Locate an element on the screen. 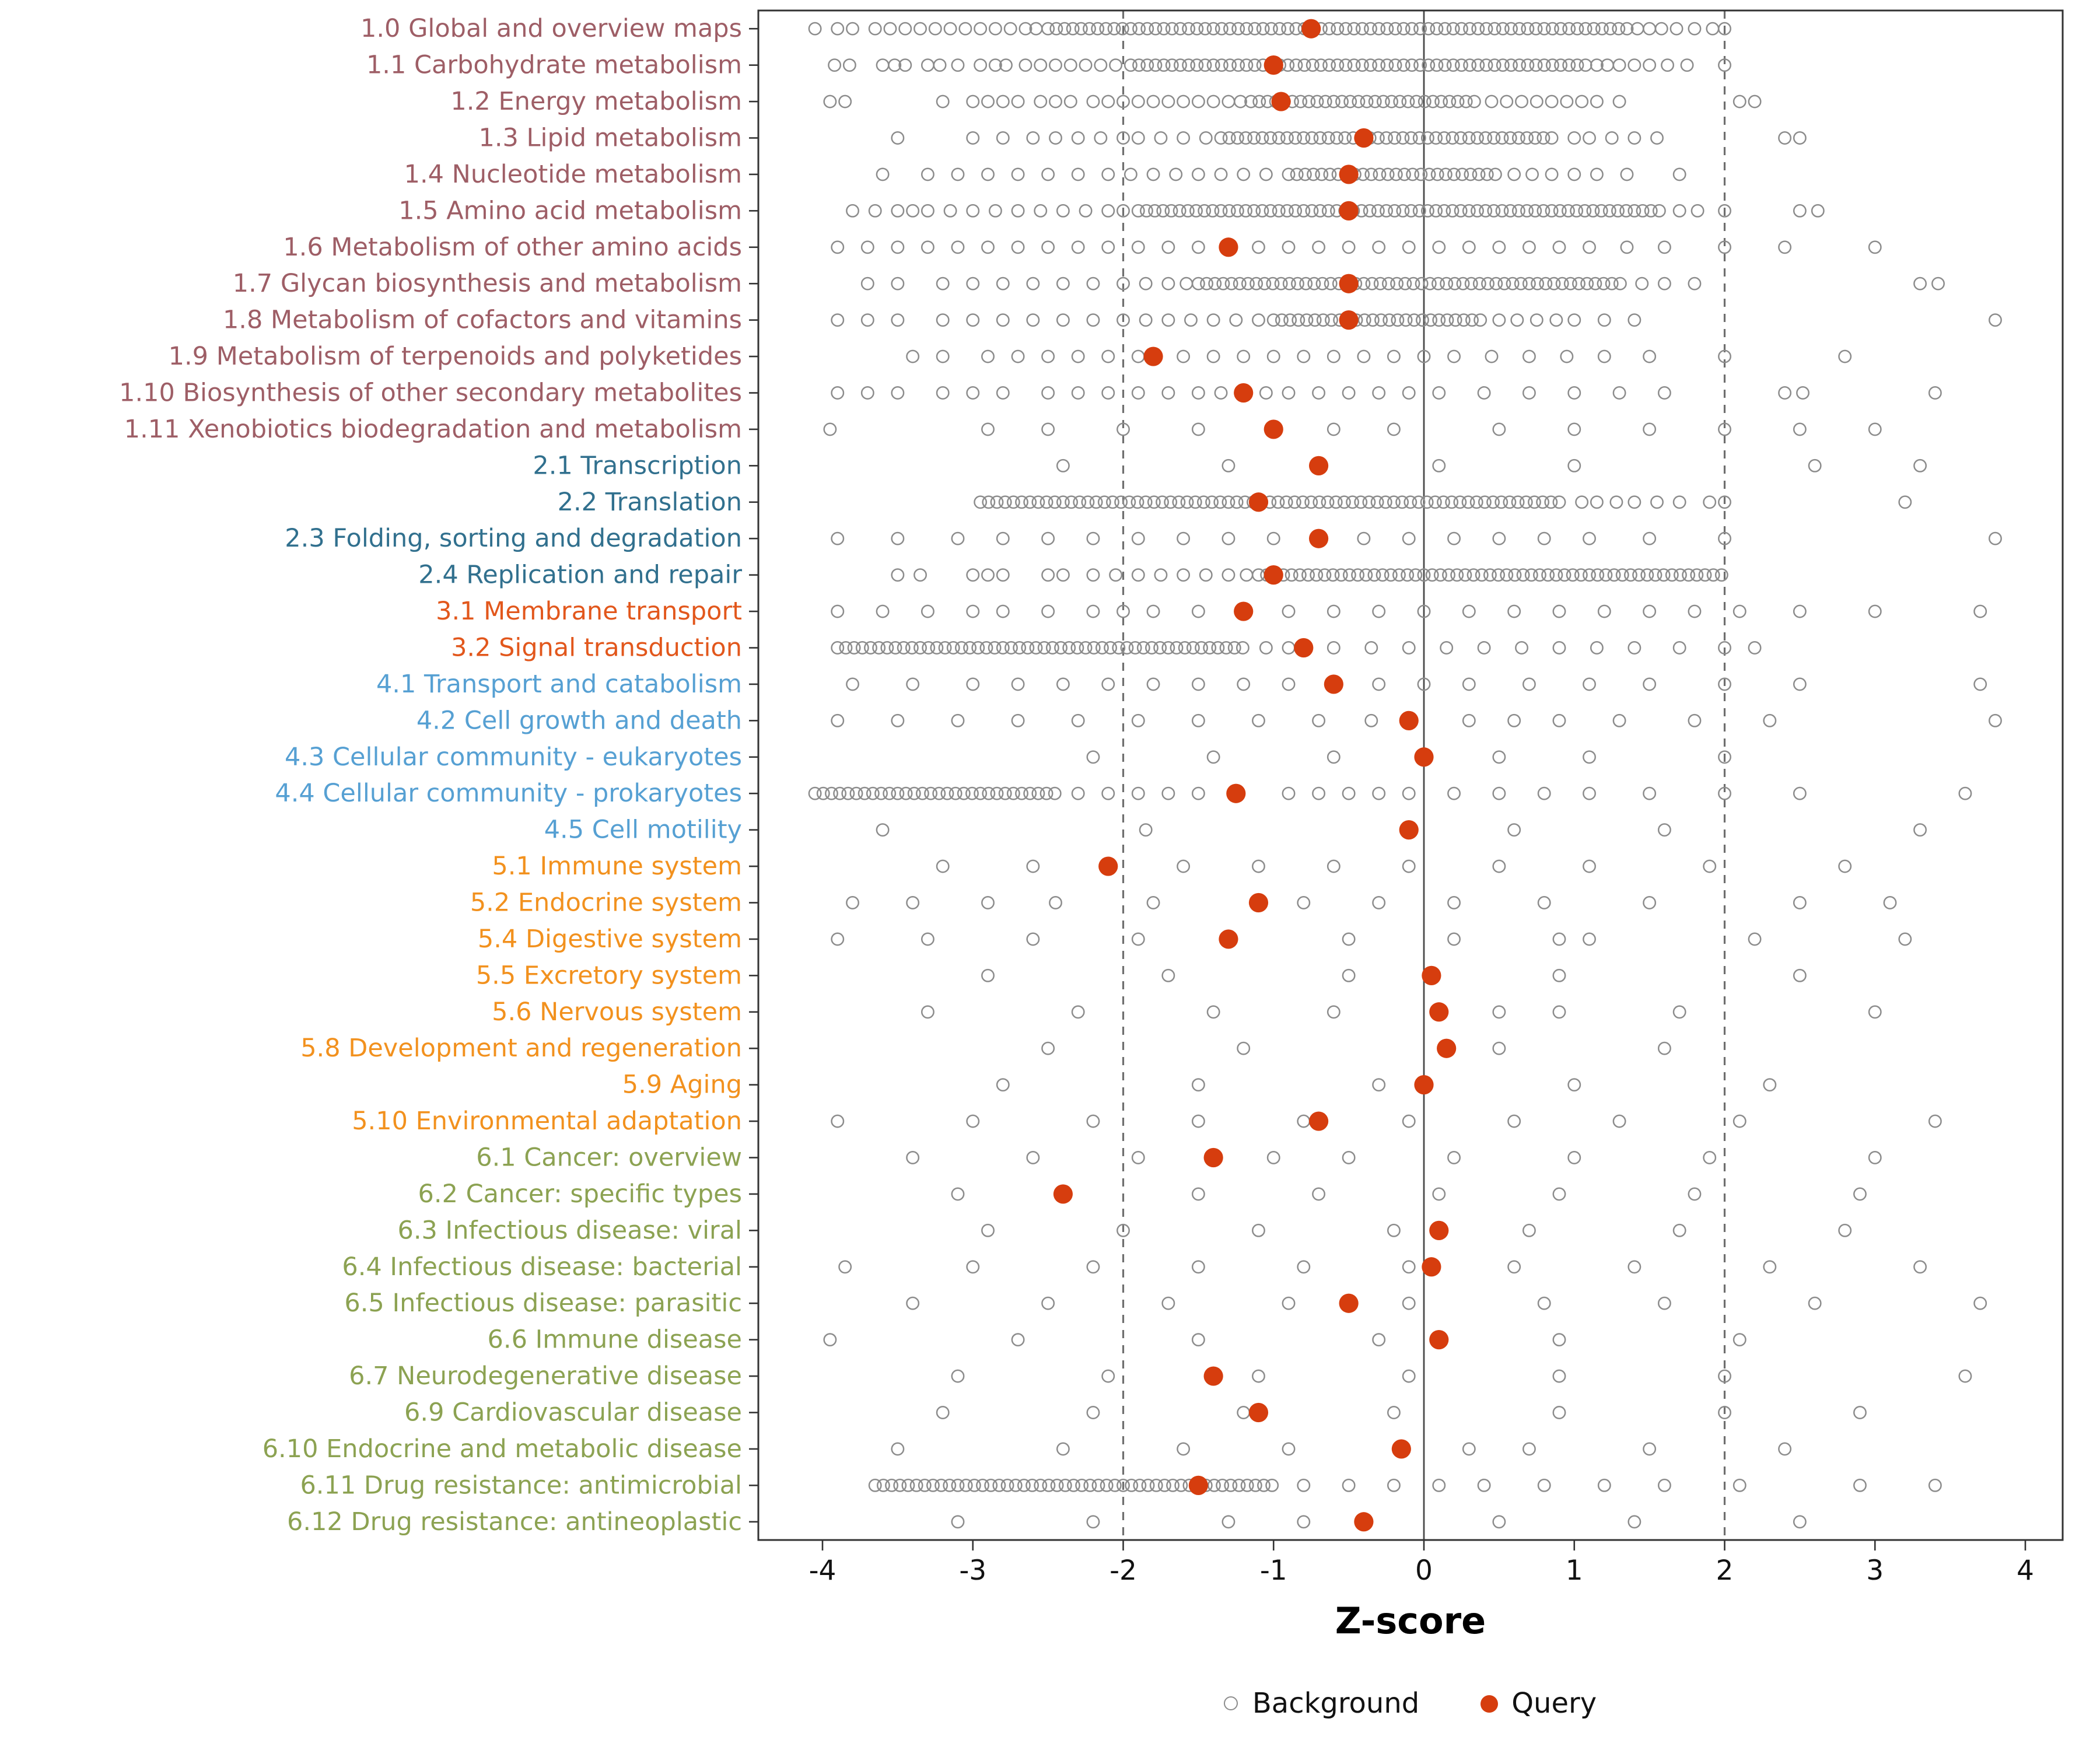 This screenshot has height=1750, width=2100. y-axis-label: 5.10 Environmental adaptation is located at coordinates (547, 1121).